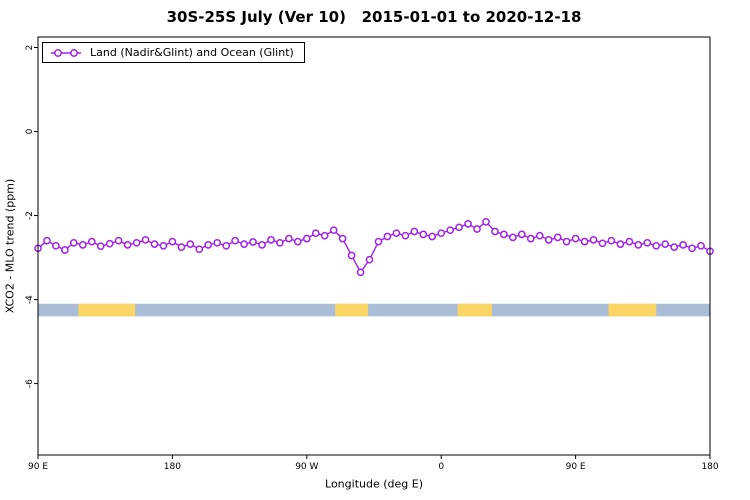 Image resolution: width=750 pixels, height=500 pixels. I want to click on y-tick-label: 2, so click(30, 48).